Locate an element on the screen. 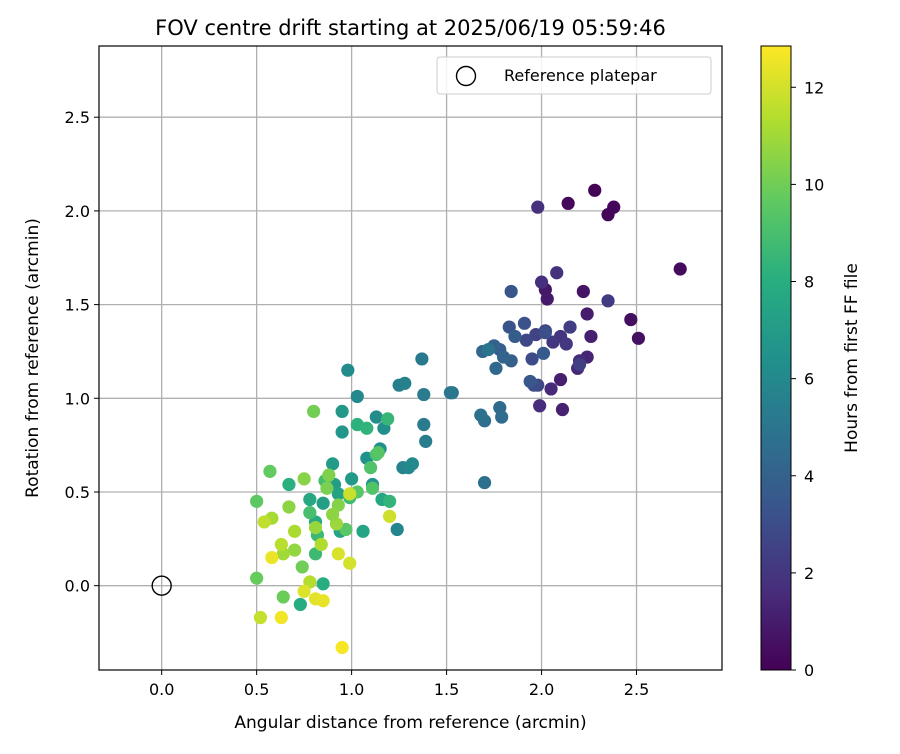  x-tick-label-2: 1.0 is located at coordinates (351, 689).